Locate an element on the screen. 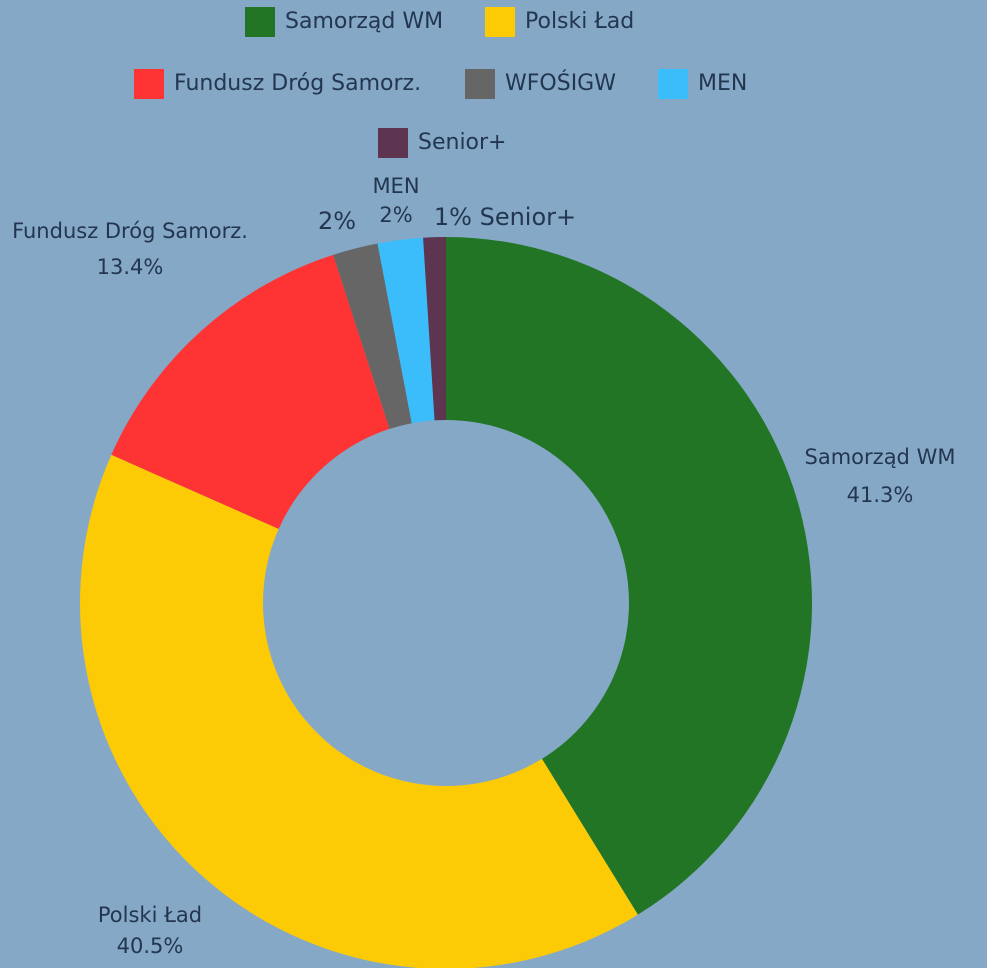  legend-label: WFOŚIGW is located at coordinates (560, 83).